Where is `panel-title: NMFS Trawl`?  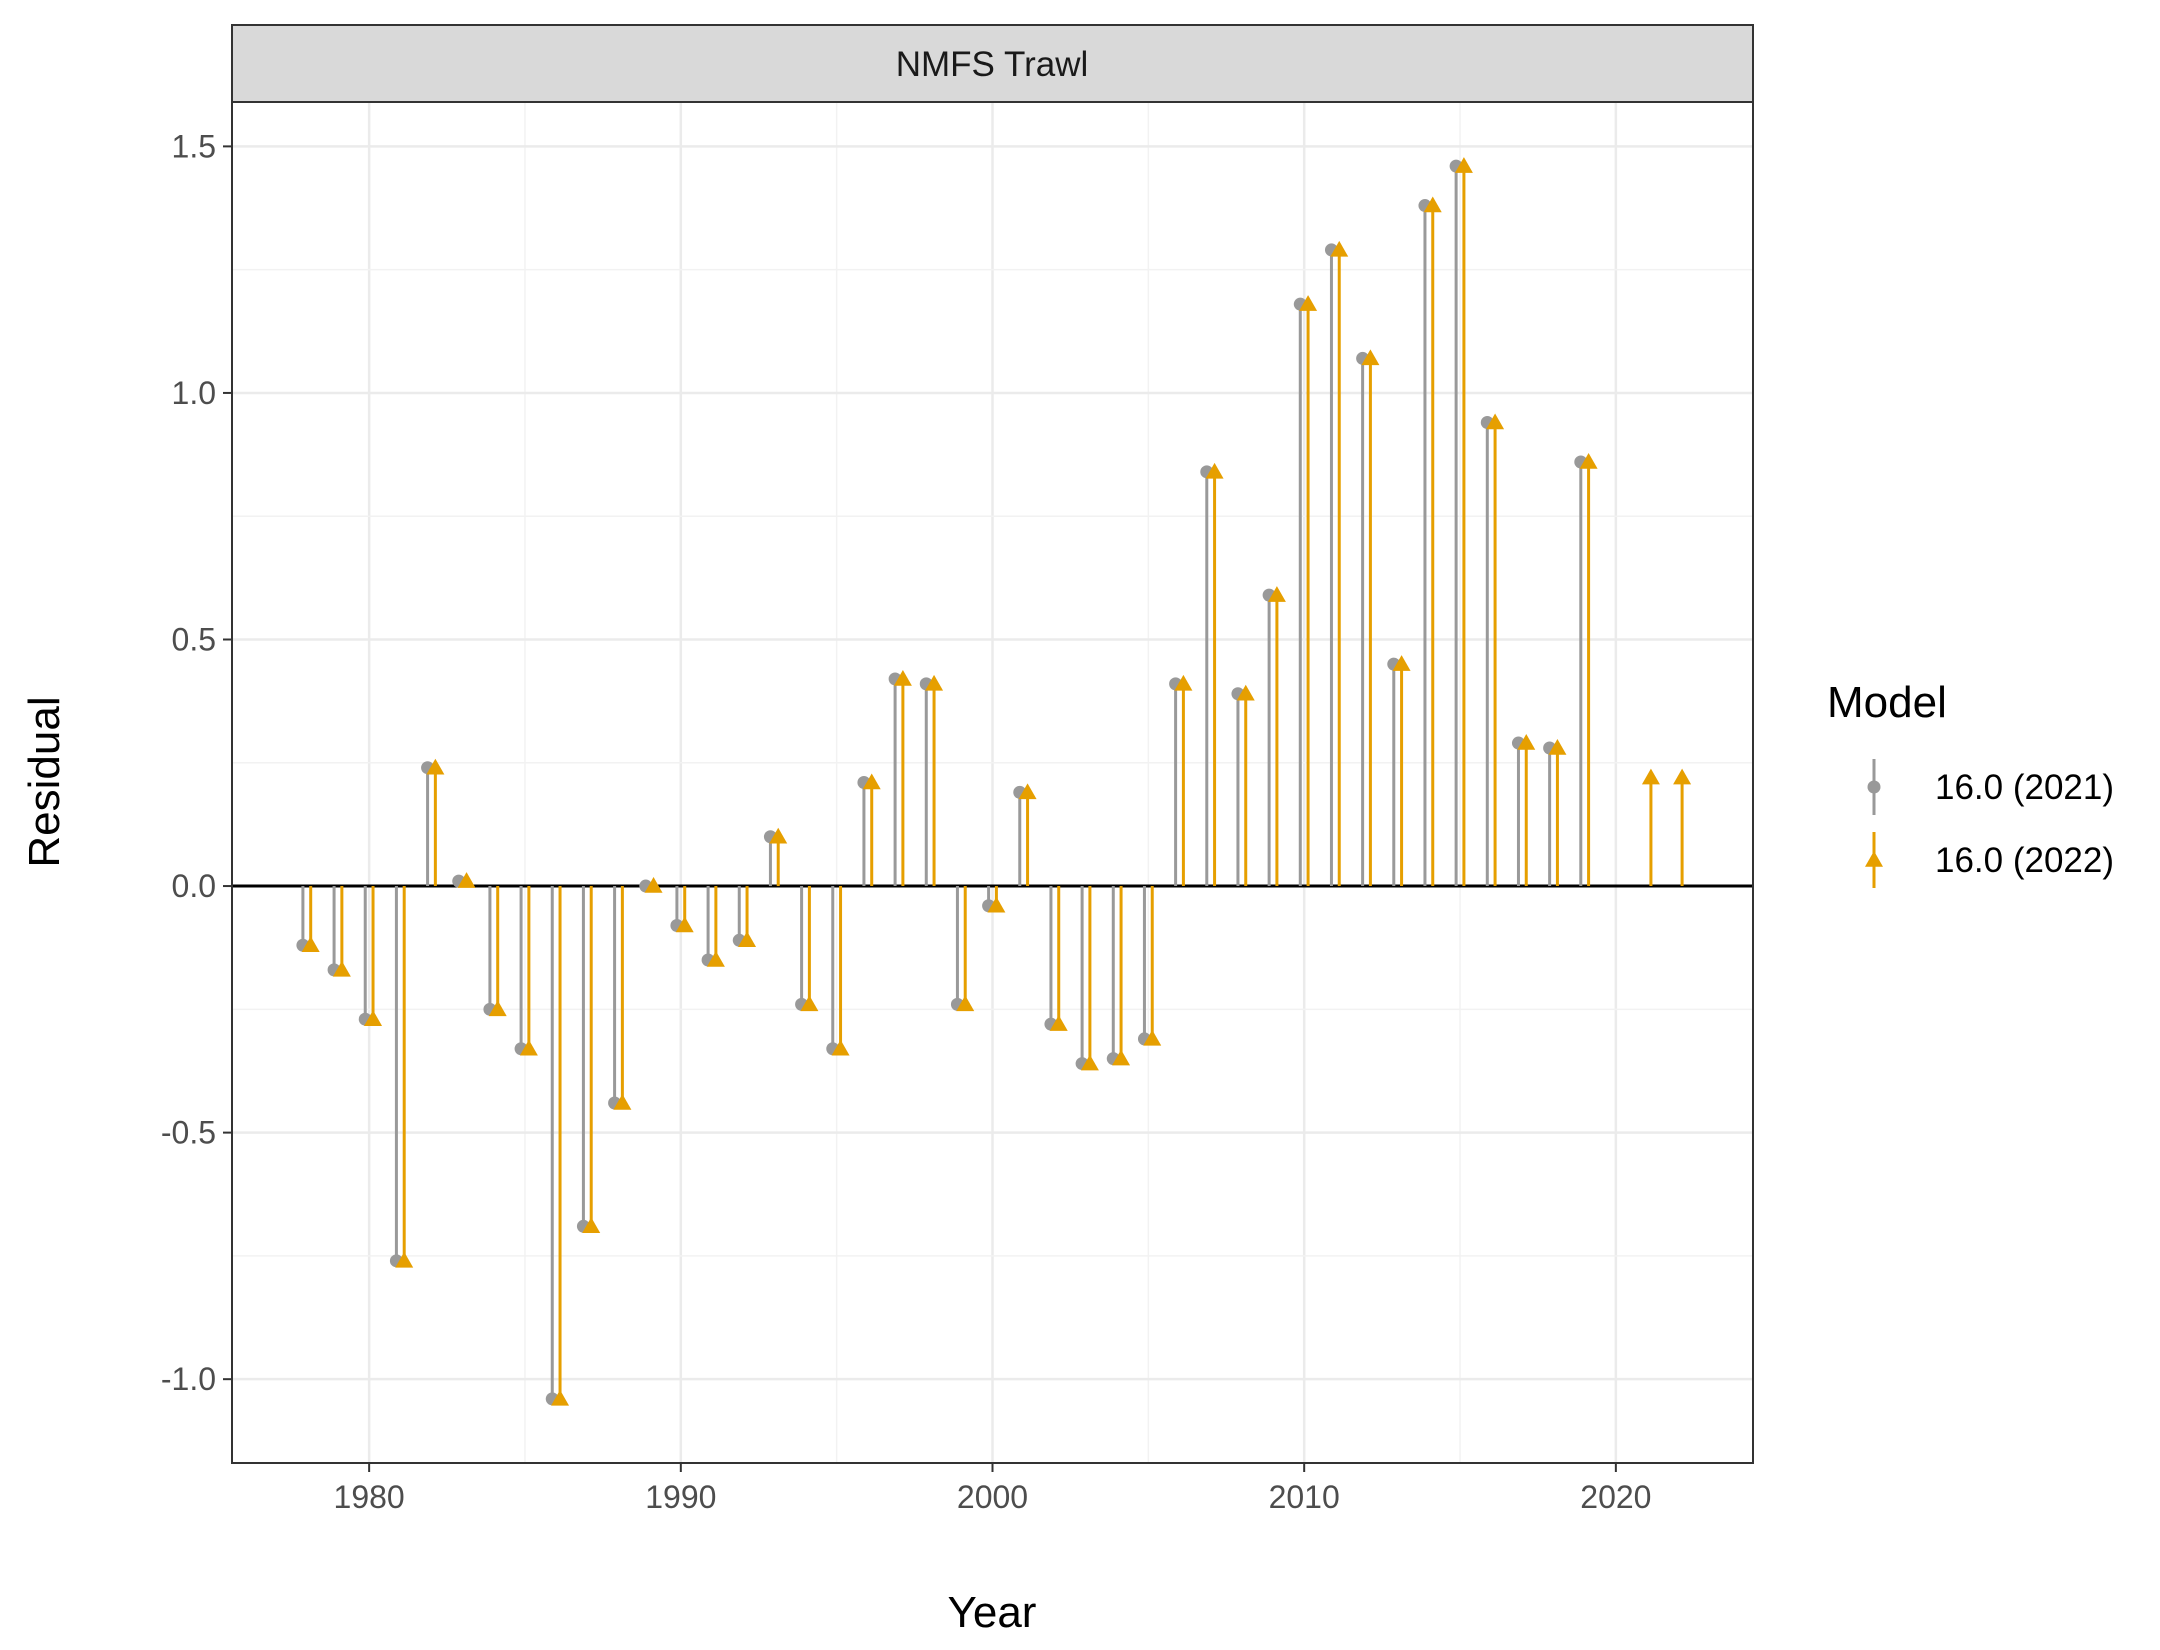
panel-title: NMFS Trawl is located at coordinates (992, 64).